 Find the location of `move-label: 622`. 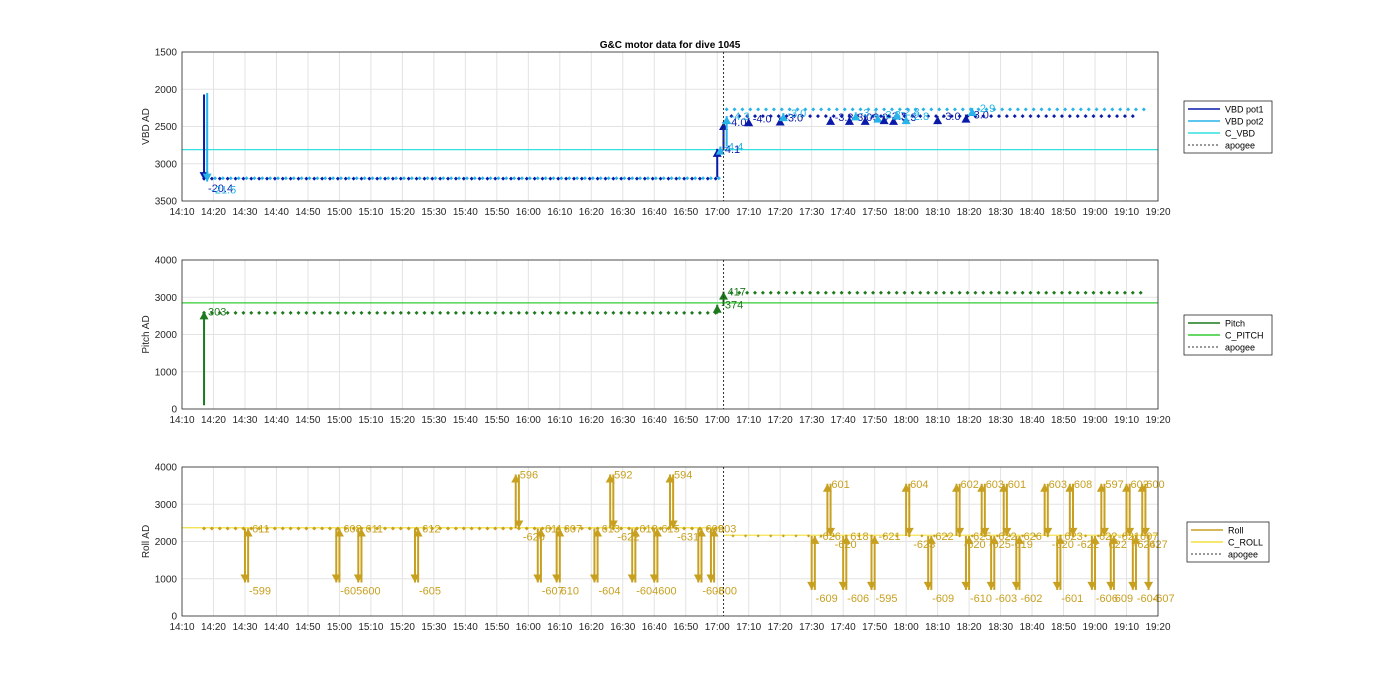

move-label: 622 is located at coordinates (944, 537).